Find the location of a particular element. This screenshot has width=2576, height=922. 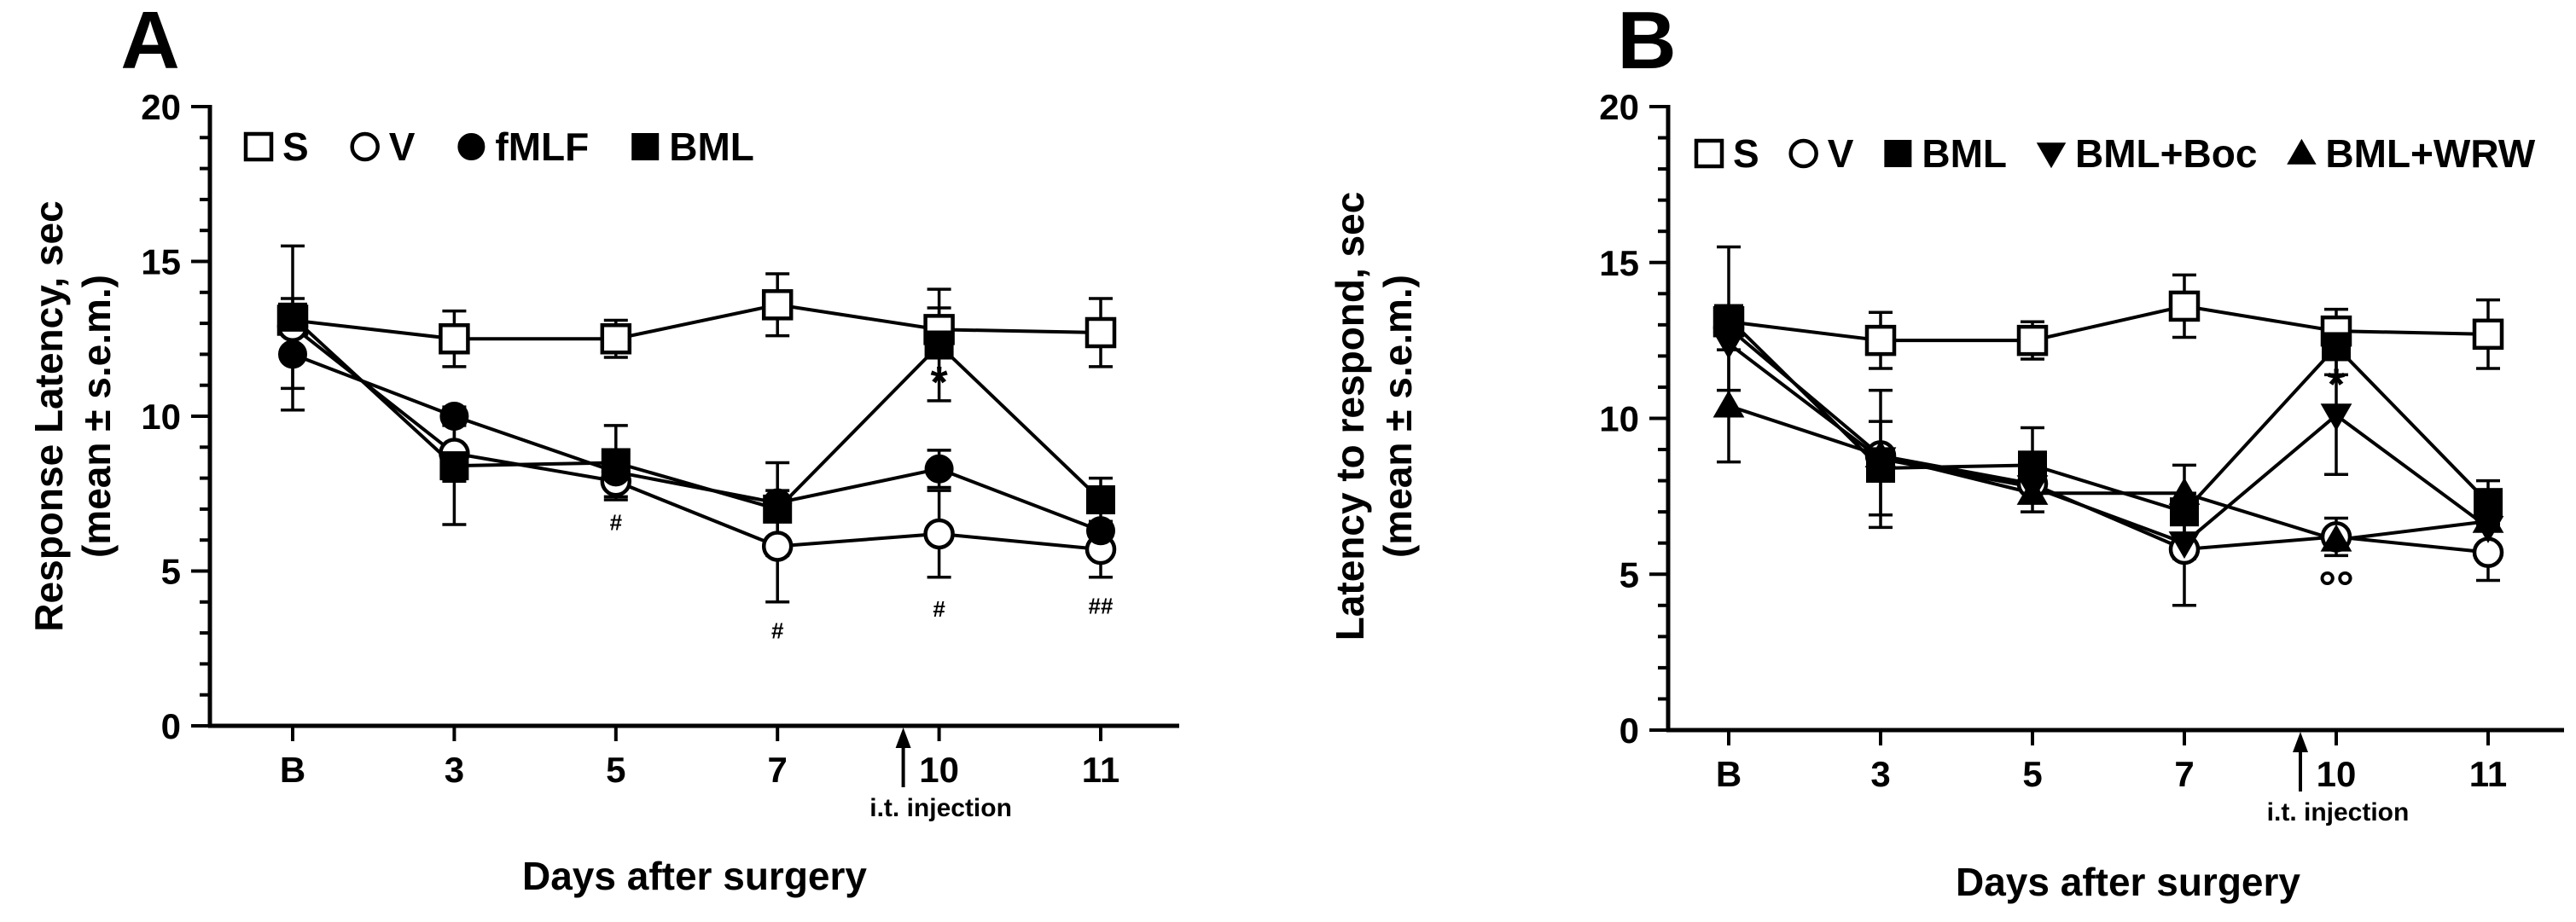

legend-marker-BML+Boc is located at coordinates (2051, 156).